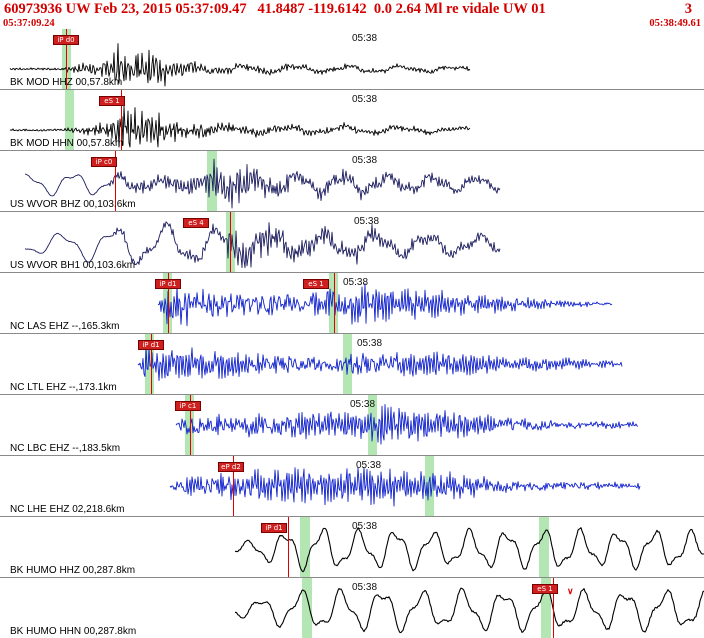 This screenshot has width=704, height=638. I want to click on station-label: NC LTL EHZ --,173.1km, so click(63, 387).